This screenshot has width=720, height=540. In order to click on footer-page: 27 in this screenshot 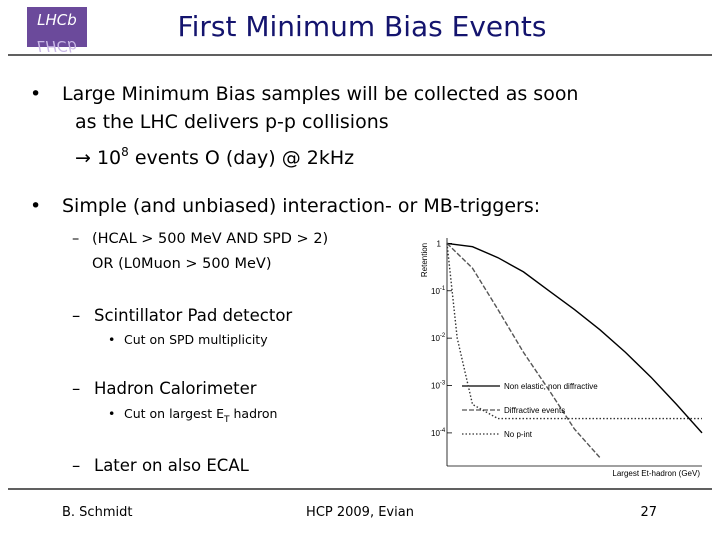, I will do `click(648, 512)`.